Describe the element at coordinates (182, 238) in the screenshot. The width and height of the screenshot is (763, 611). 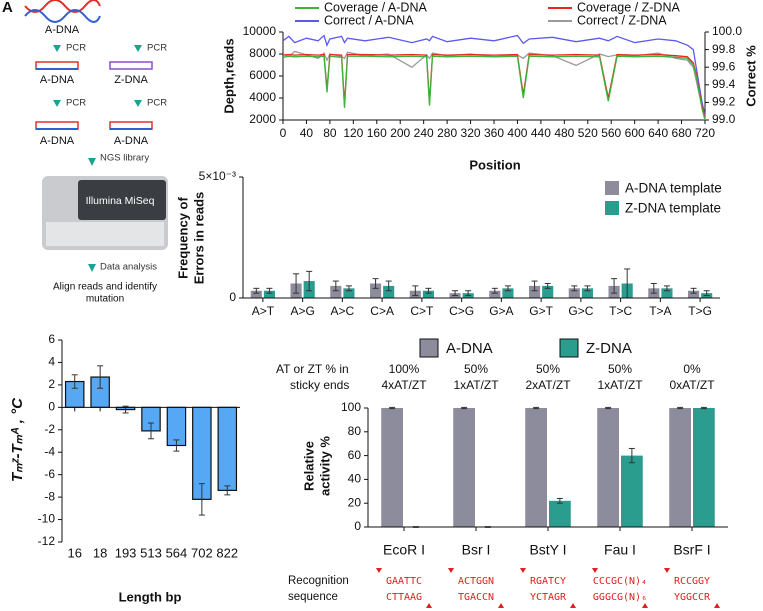
I see `y-axis-label: Frequency of` at that location.